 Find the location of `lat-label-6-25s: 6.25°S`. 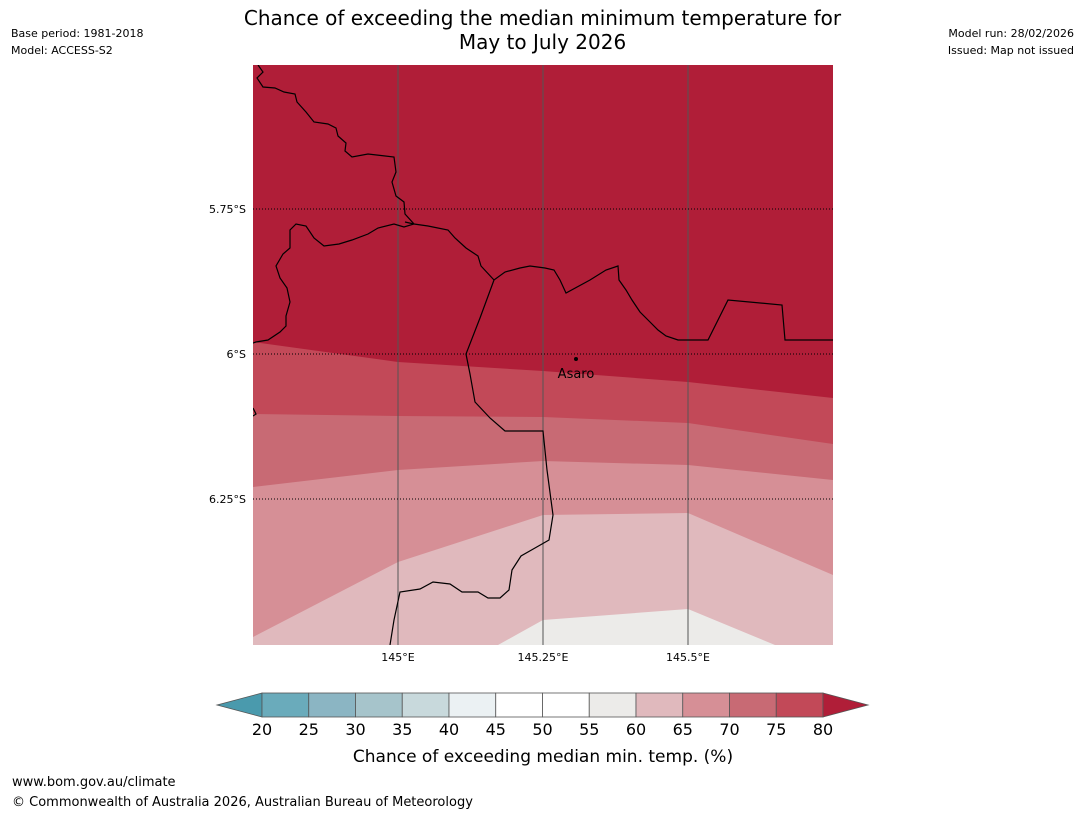

lat-label-6-25s: 6.25°S is located at coordinates (227, 499).